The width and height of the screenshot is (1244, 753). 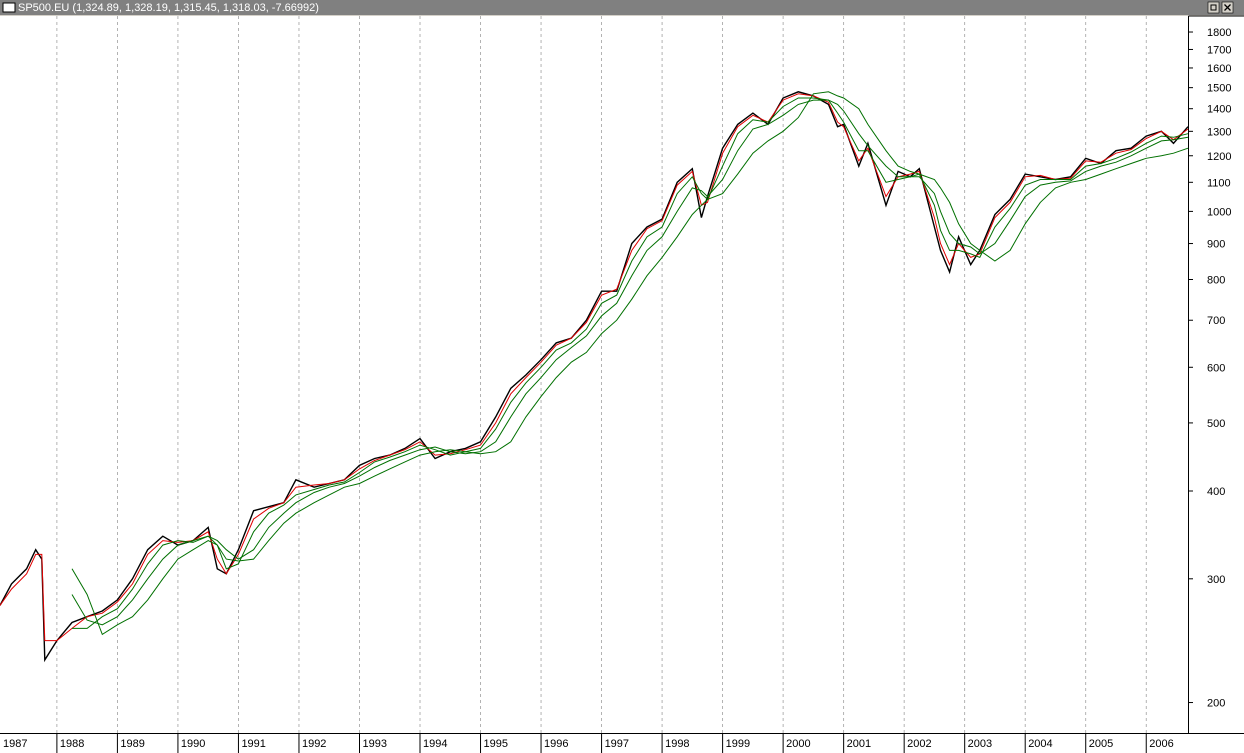 What do you see at coordinates (919, 744) in the screenshot?
I see `x-tick-label: 2002` at bounding box center [919, 744].